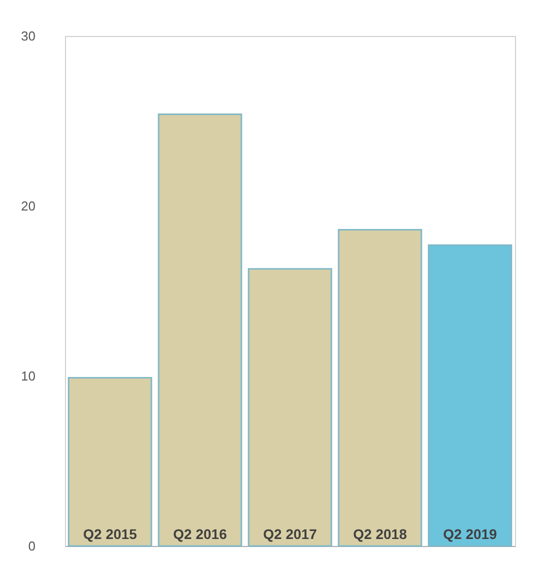  I want to click on x-tick-label: Q2 2018, so click(380, 534).